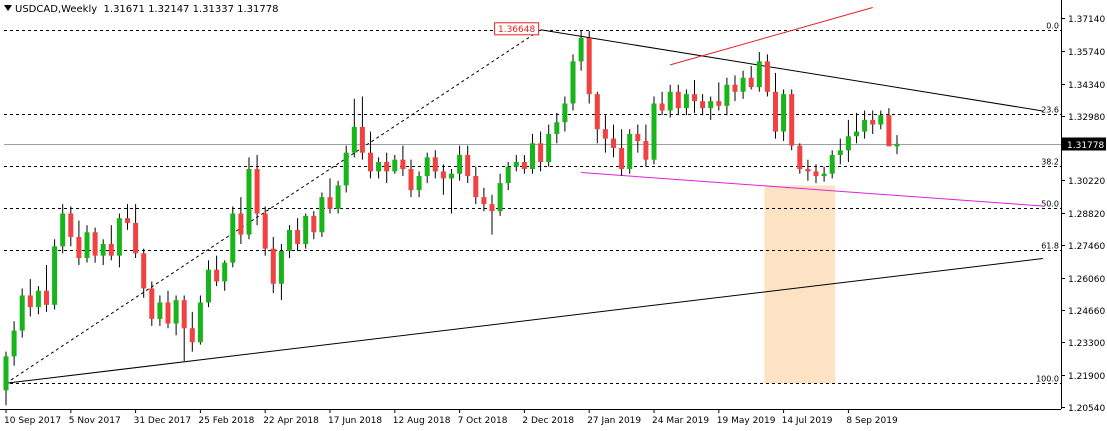 This screenshot has height=431, width=1107. I want to click on fib-level-label: 61.8, so click(1050, 246).